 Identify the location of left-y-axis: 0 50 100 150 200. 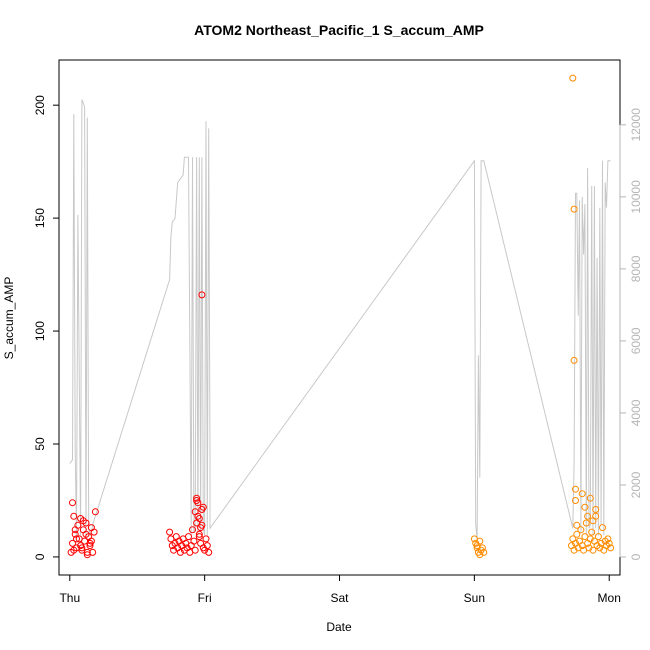
(46, 327).